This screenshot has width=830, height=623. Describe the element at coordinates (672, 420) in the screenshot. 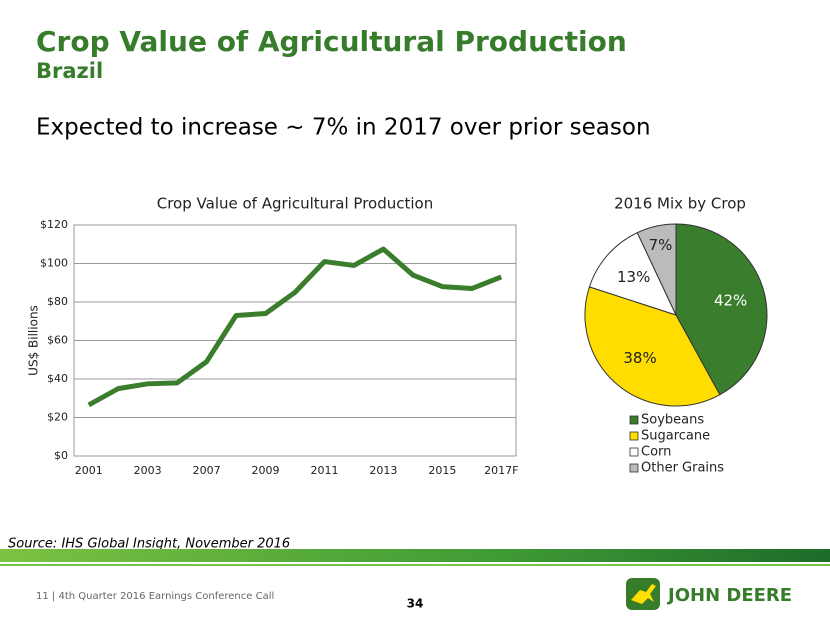

I see `legend-label: Soybeans` at that location.